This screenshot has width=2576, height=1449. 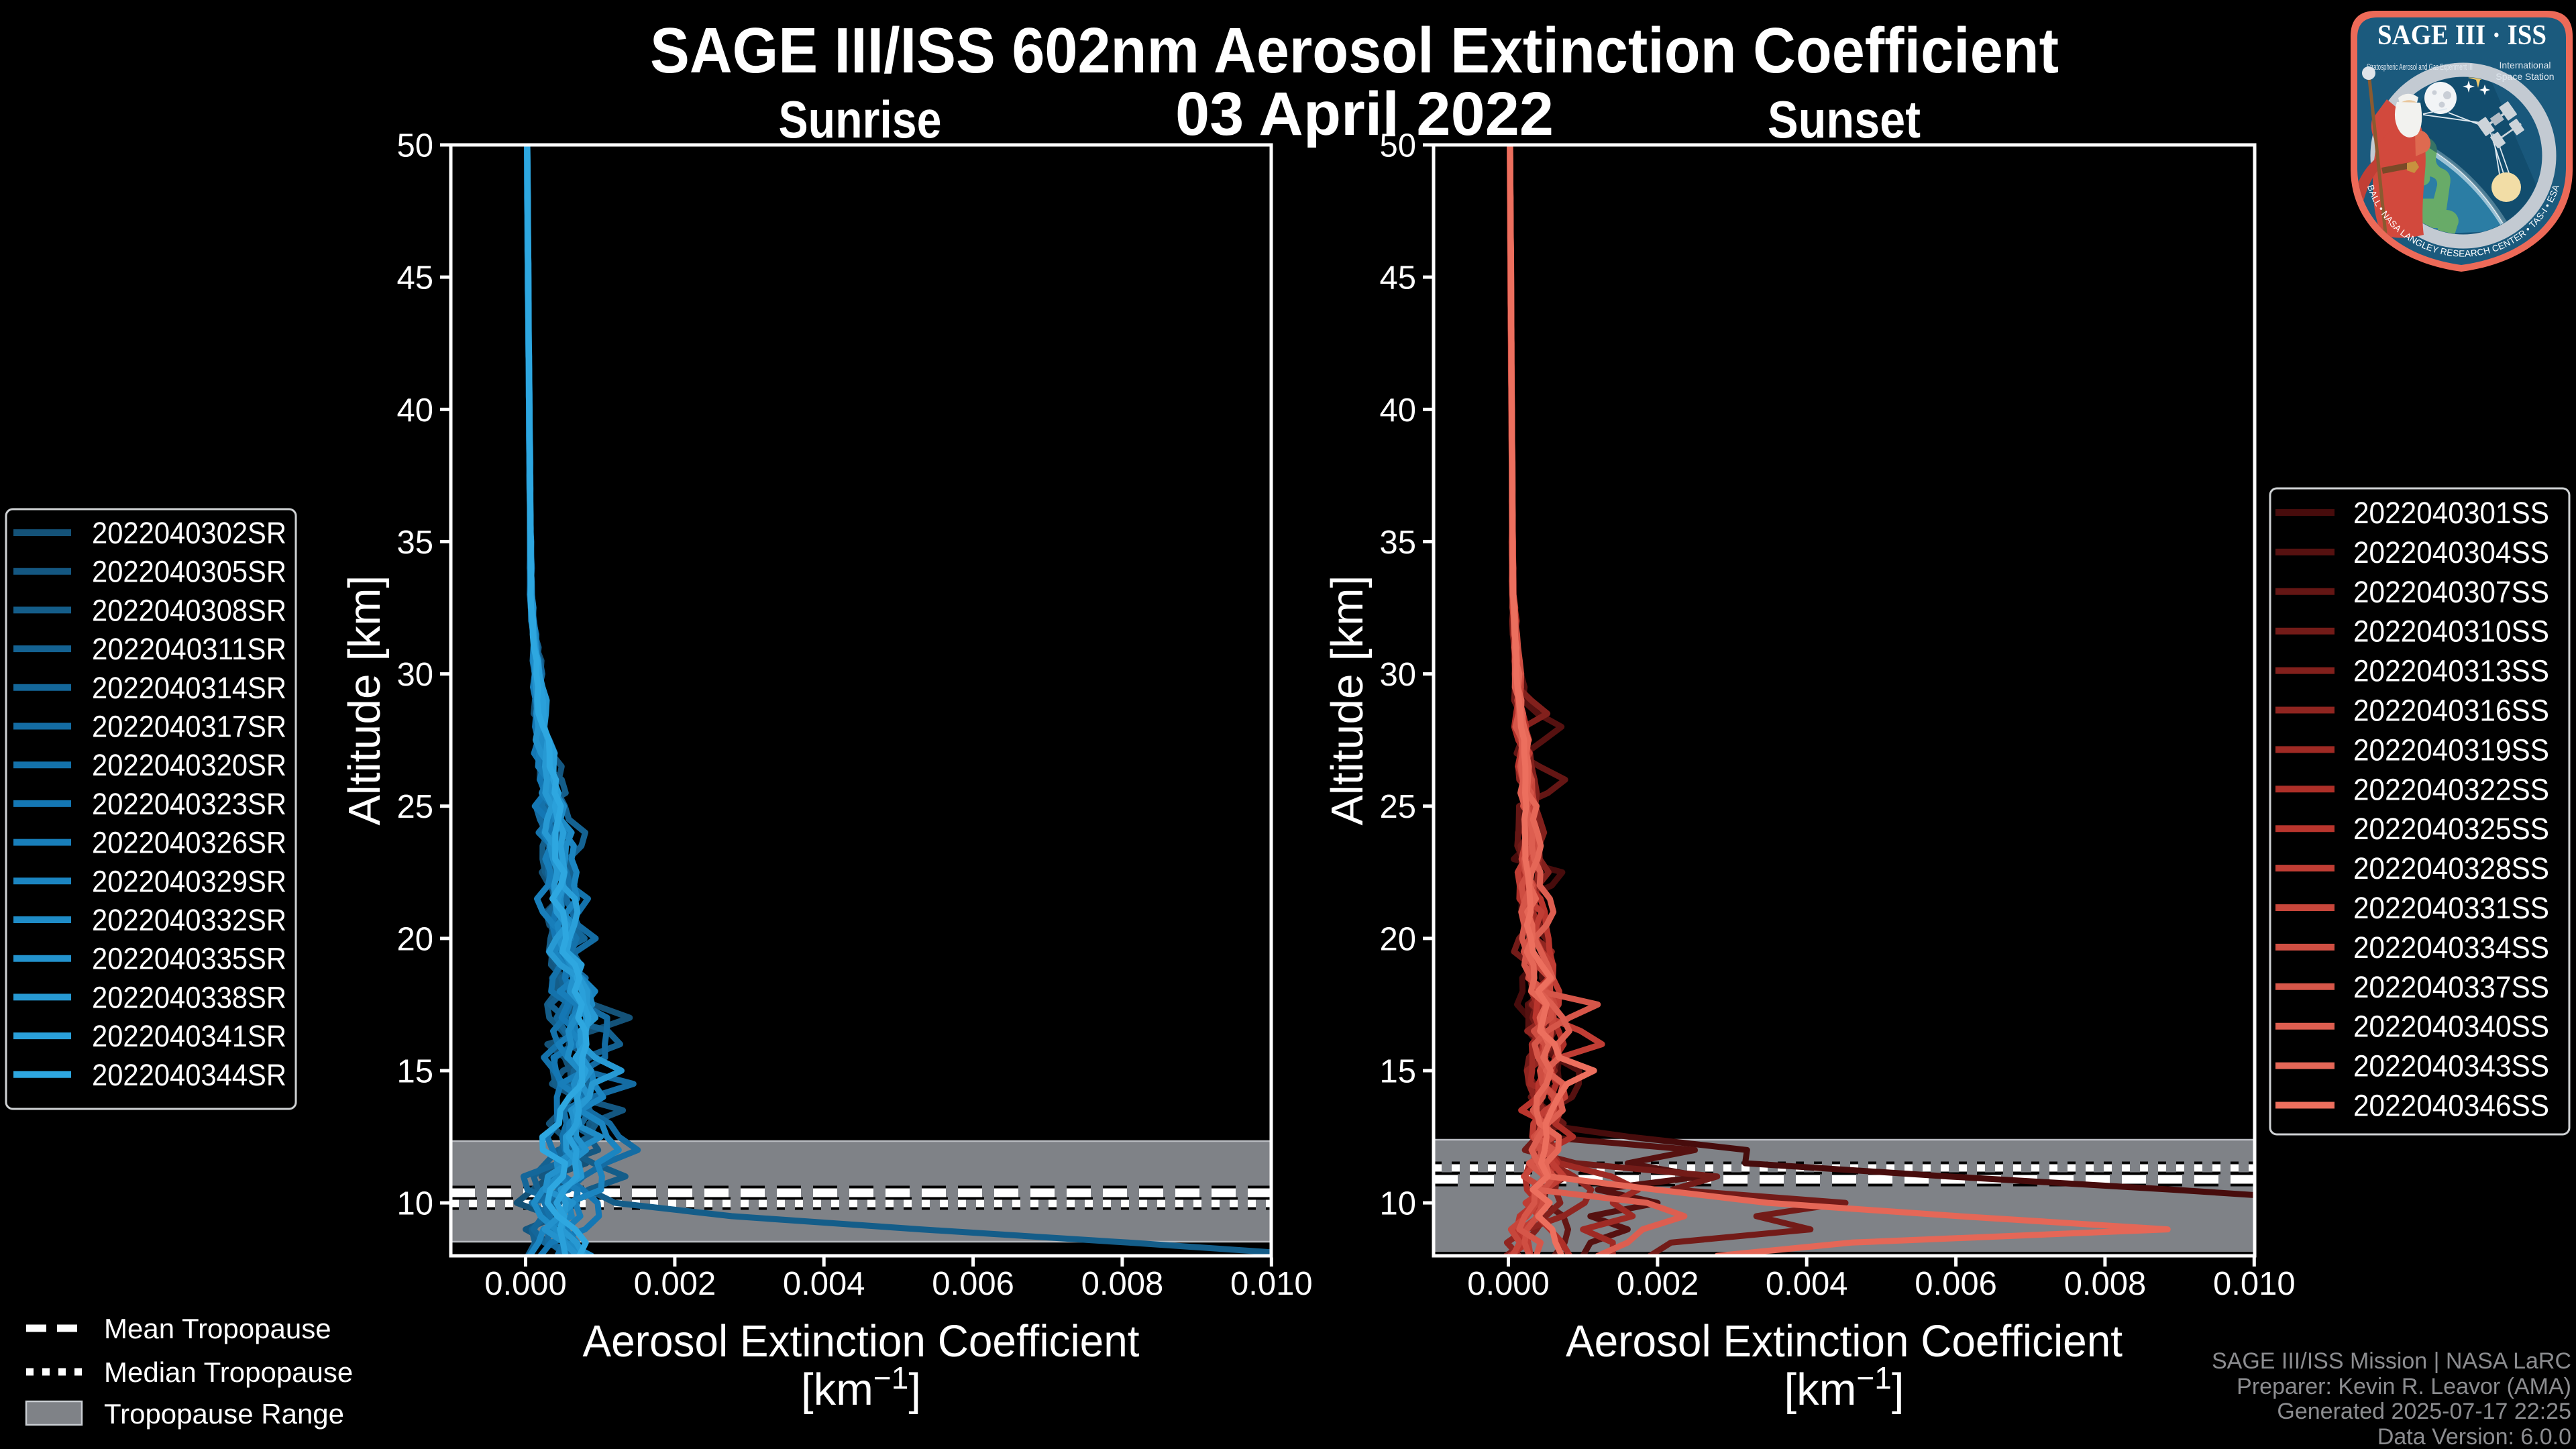 I want to click on svg-text: 2022040334SS, so click(x=2451, y=947).